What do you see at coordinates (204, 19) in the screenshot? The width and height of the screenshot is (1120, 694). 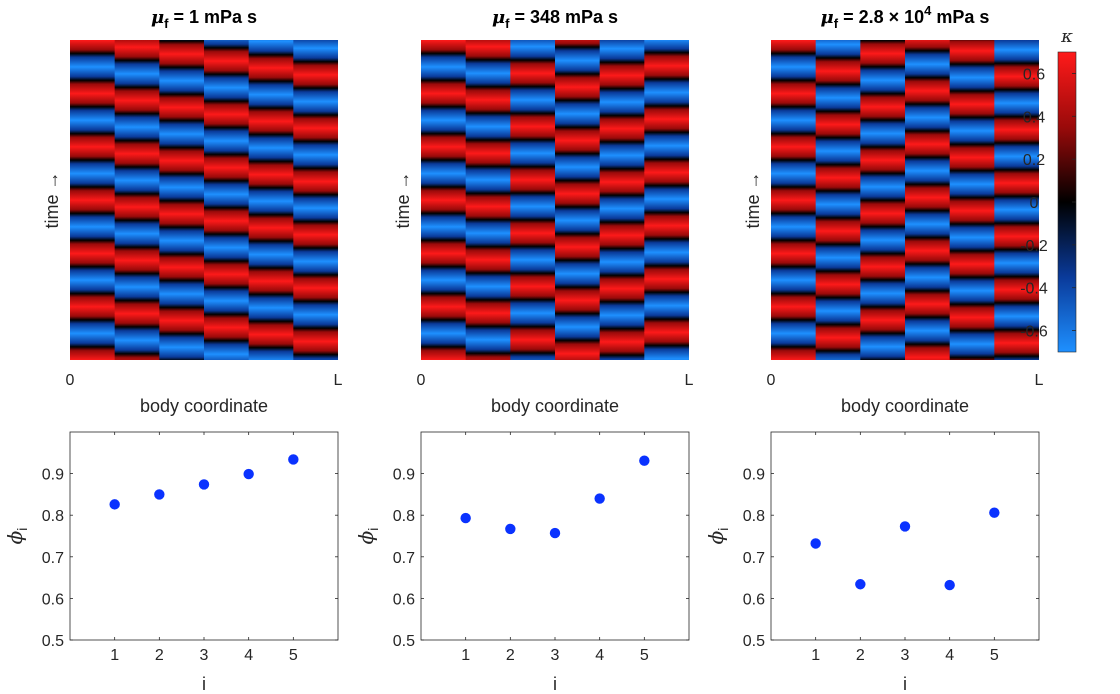 I see `heatmap-title: μf = 1 mPa s` at bounding box center [204, 19].